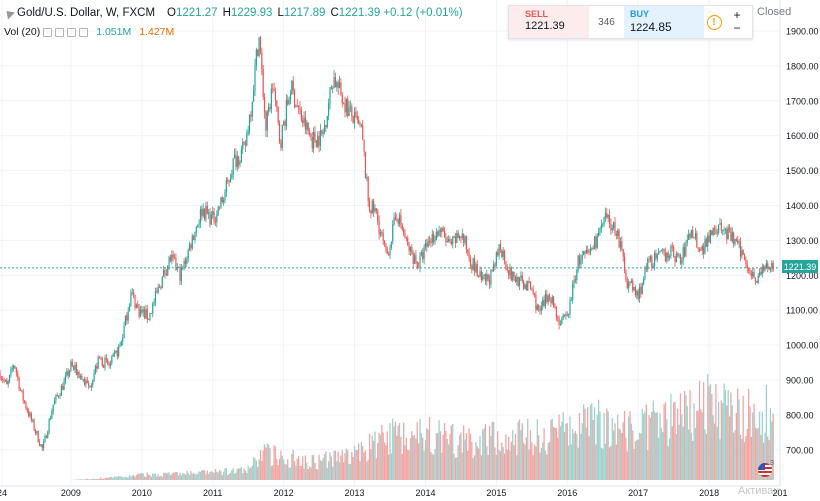 This screenshot has height=501, width=820. I want to click on collapse-arrow-icon, so click(9, 13).